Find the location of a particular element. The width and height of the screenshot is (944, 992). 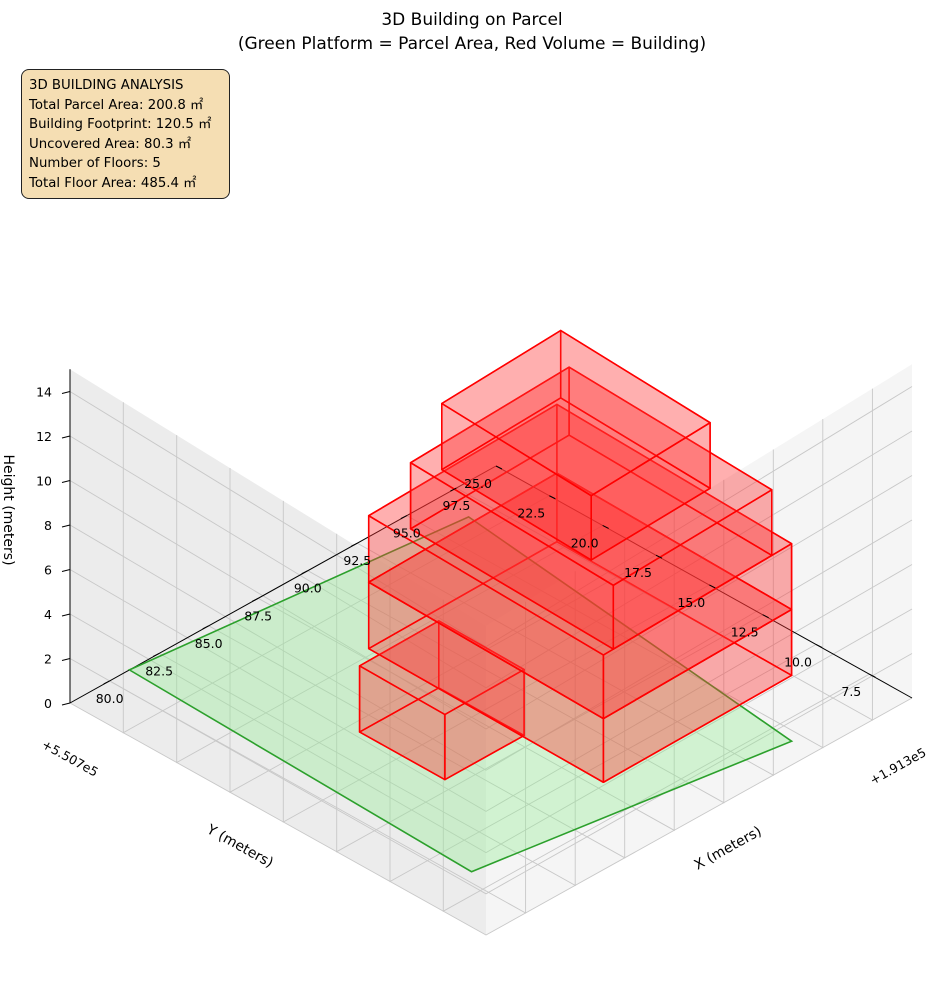

x-axis-label: X (meters) is located at coordinates (728, 848).